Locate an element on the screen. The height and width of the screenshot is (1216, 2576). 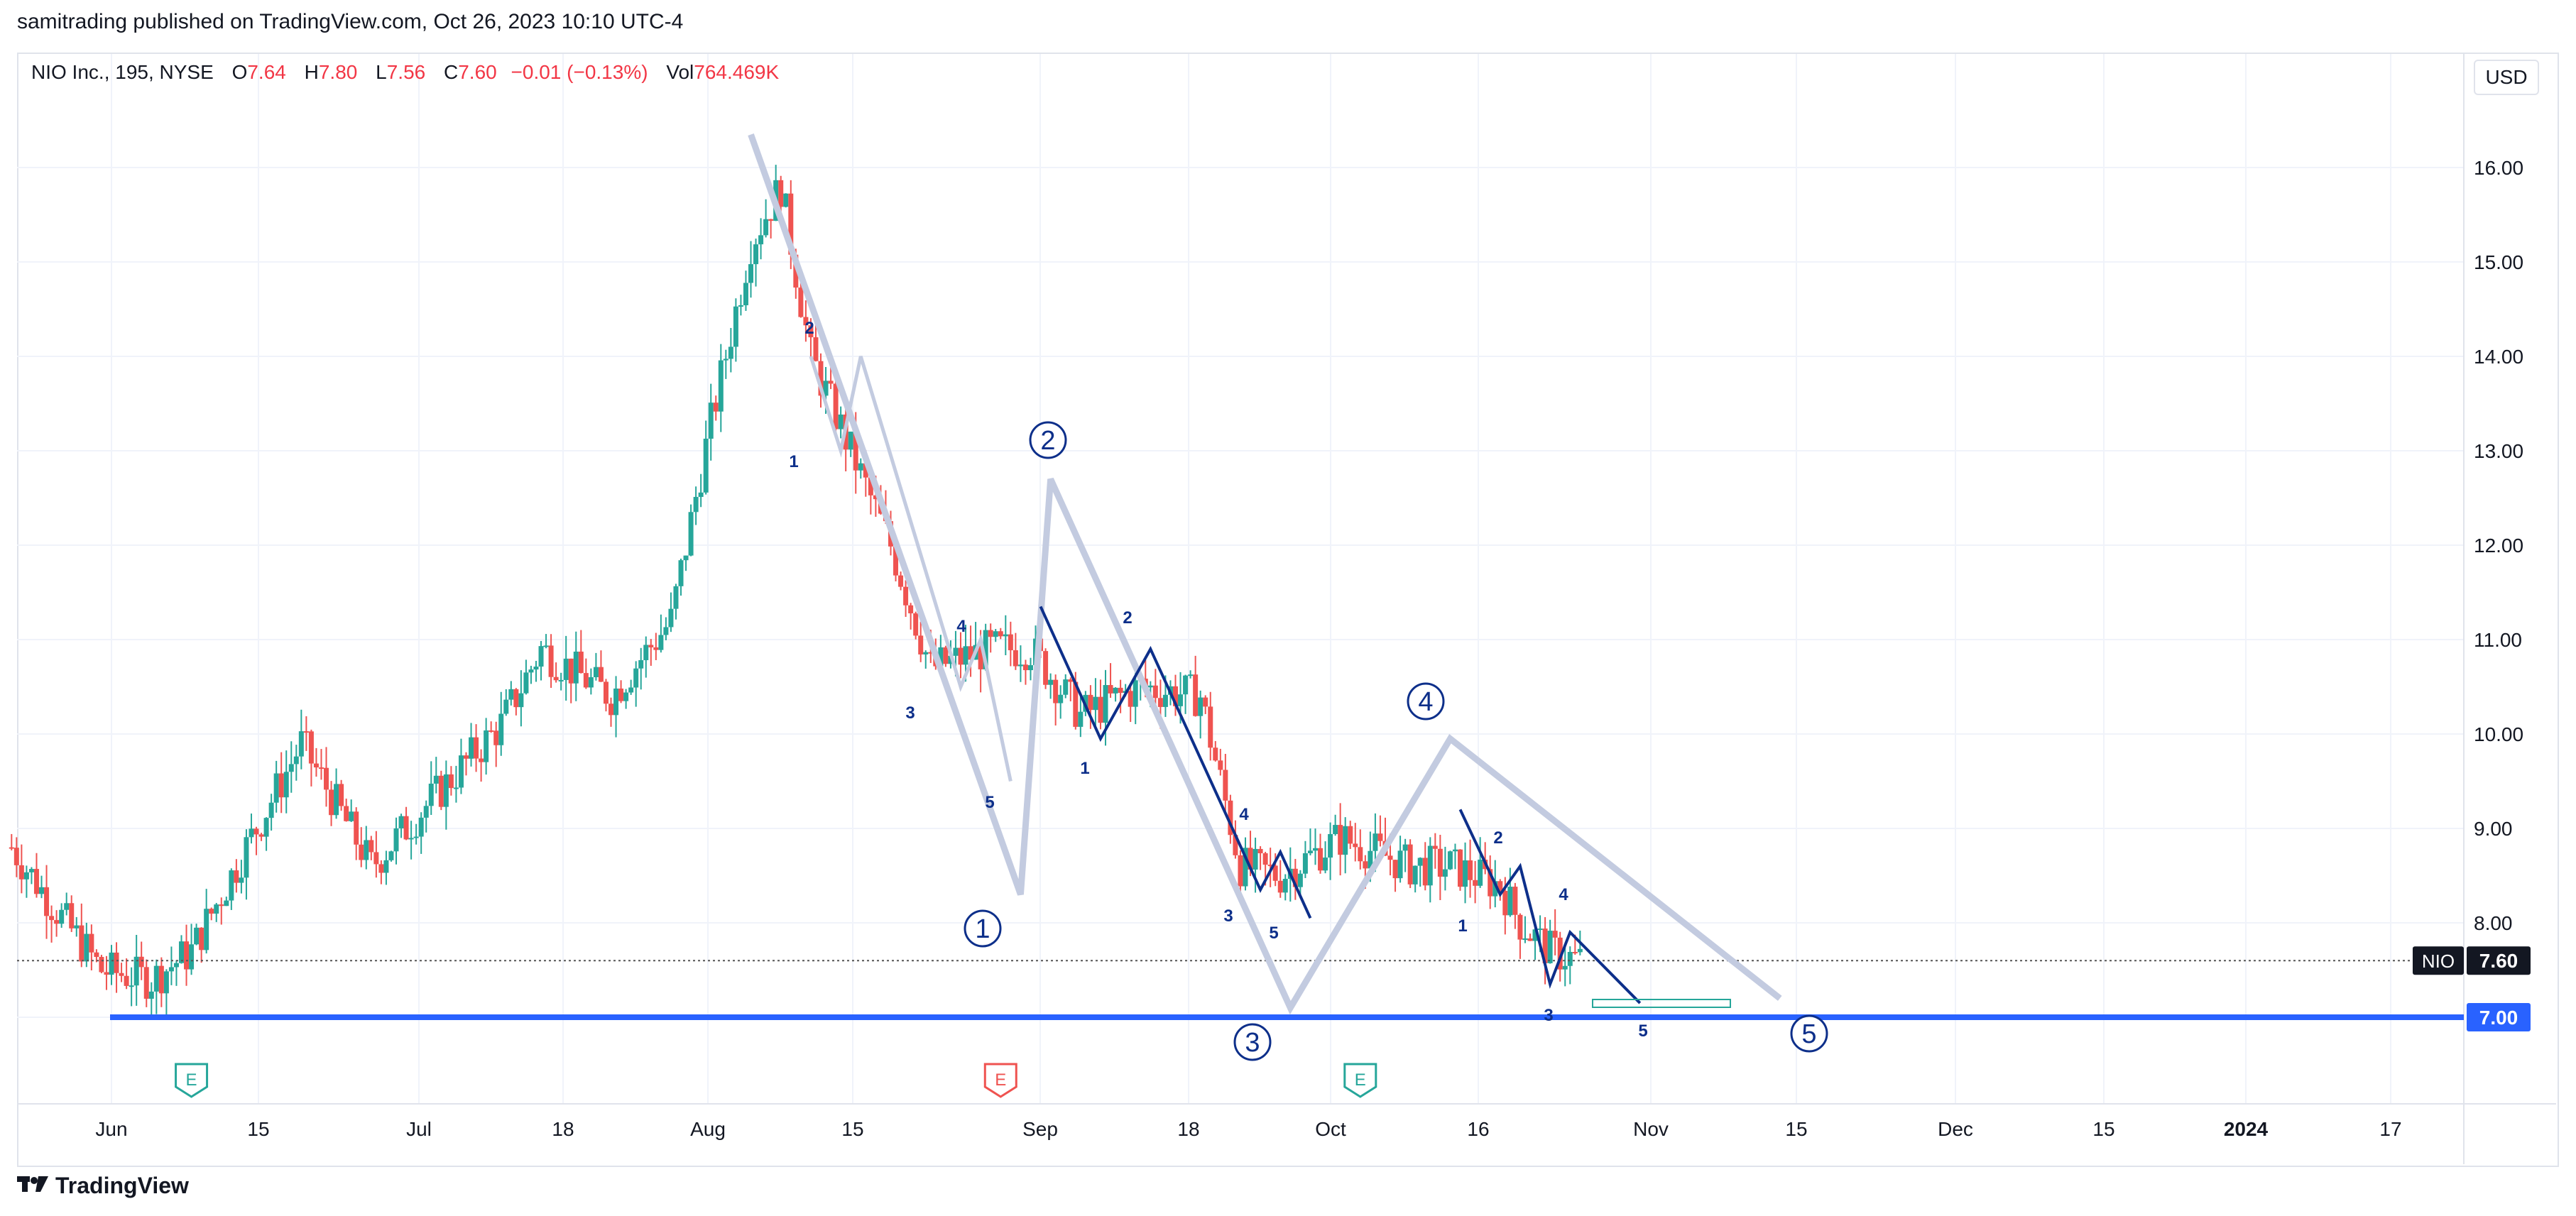
earnings-marker: E is located at coordinates (192, 1080).